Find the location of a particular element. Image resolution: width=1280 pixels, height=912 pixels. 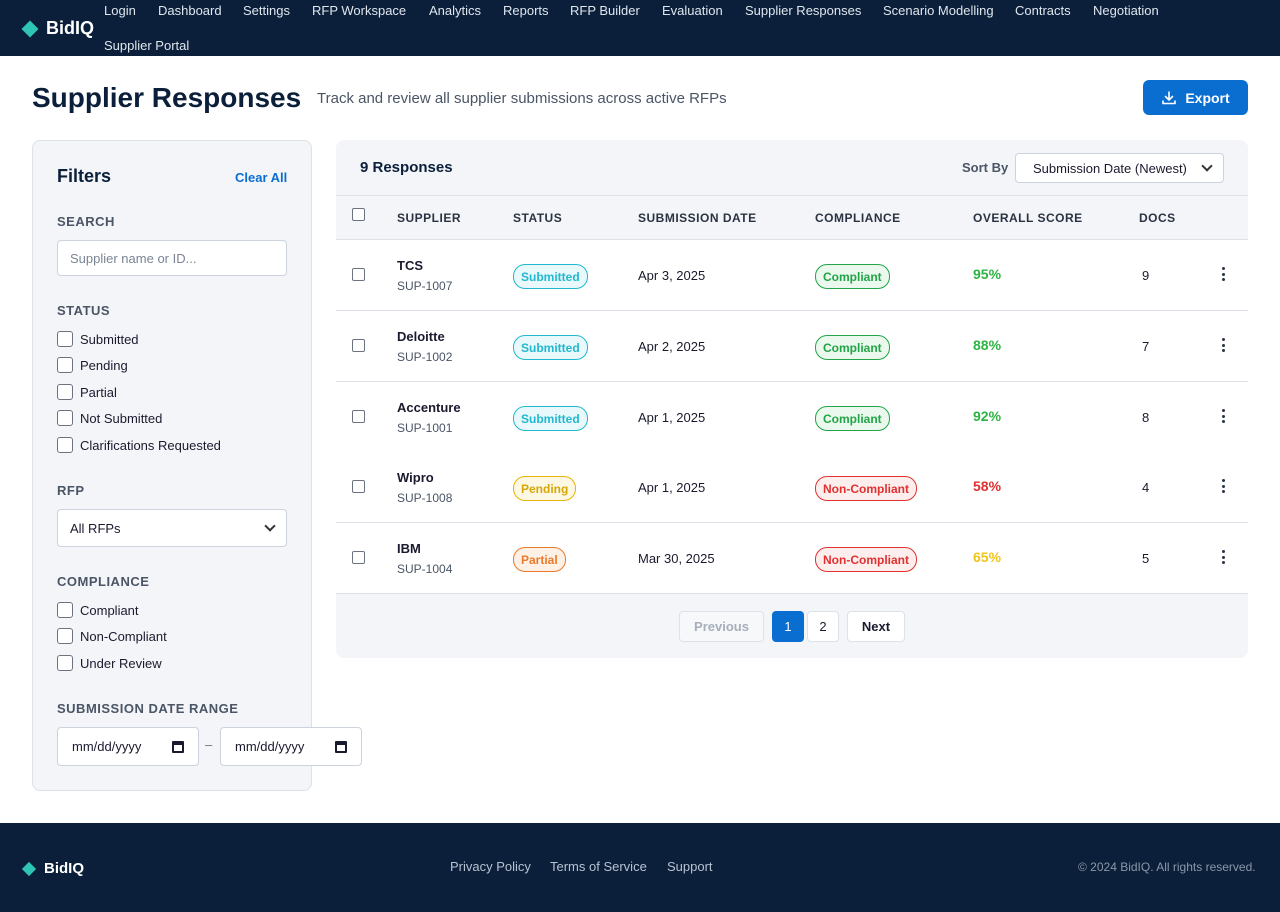

column-header-submission-date: SUBMISSION DATE is located at coordinates (697, 218).